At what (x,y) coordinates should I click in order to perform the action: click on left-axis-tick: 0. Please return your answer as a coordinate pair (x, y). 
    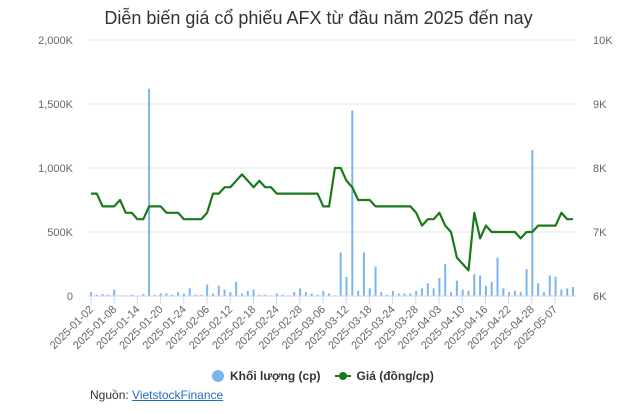
    Looking at the image, I should click on (70, 297).